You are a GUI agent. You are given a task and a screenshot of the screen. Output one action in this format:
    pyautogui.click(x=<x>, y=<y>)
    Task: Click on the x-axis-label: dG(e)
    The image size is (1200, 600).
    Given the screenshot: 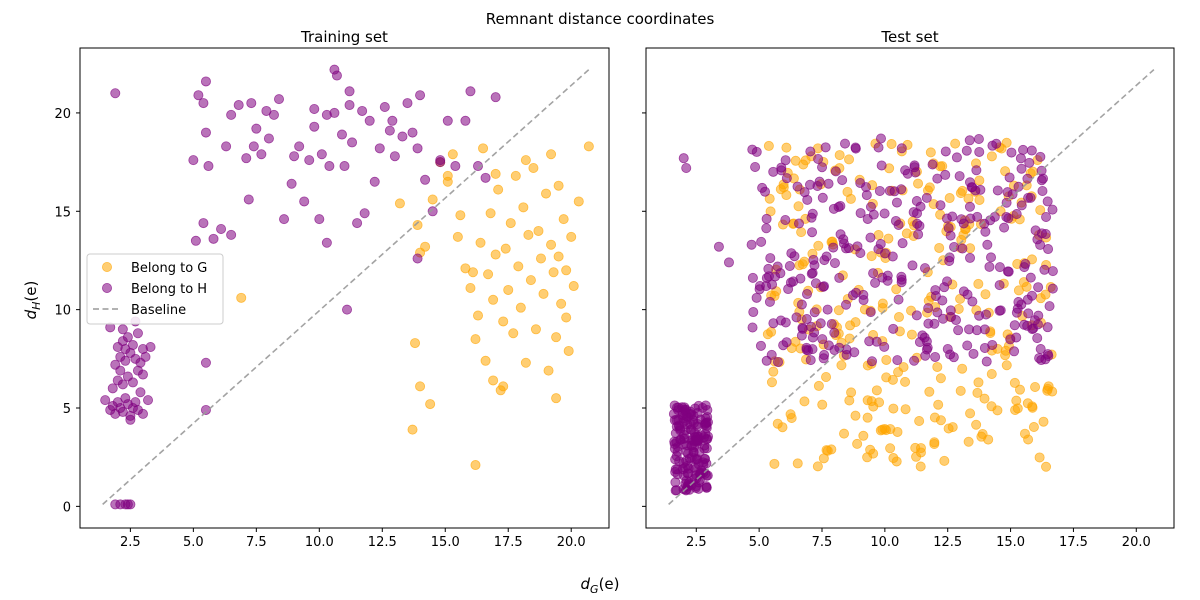 What is the action you would take?
    pyautogui.click(x=600, y=585)
    